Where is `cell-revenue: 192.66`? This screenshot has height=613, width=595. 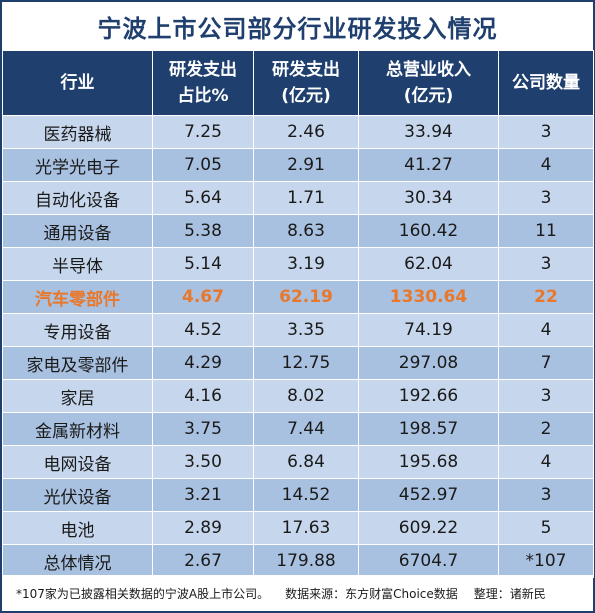 cell-revenue: 192.66 is located at coordinates (428, 396).